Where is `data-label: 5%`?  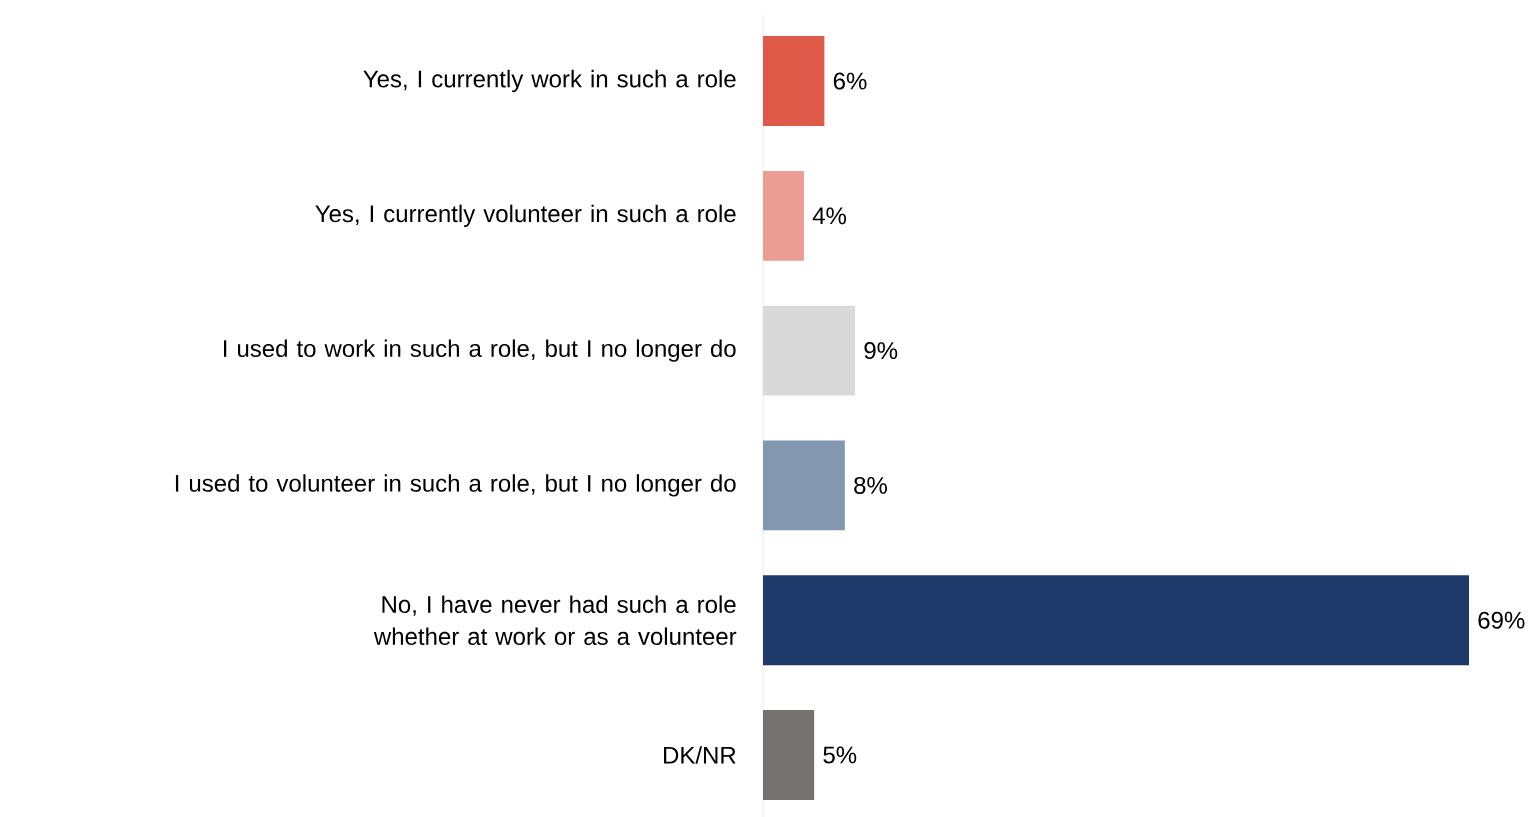
data-label: 5% is located at coordinates (840, 755).